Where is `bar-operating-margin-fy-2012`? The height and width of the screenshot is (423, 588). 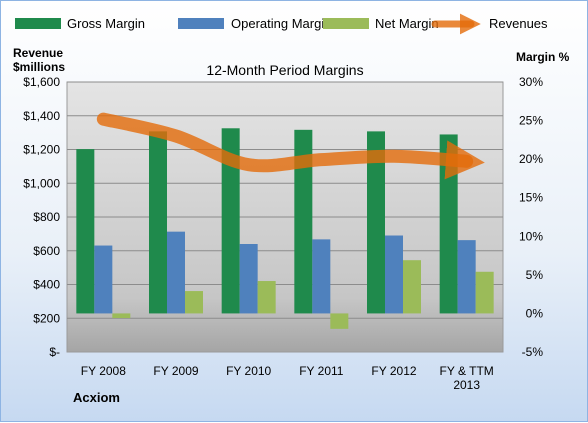
bar-operating-margin-fy-2012 is located at coordinates (394, 274).